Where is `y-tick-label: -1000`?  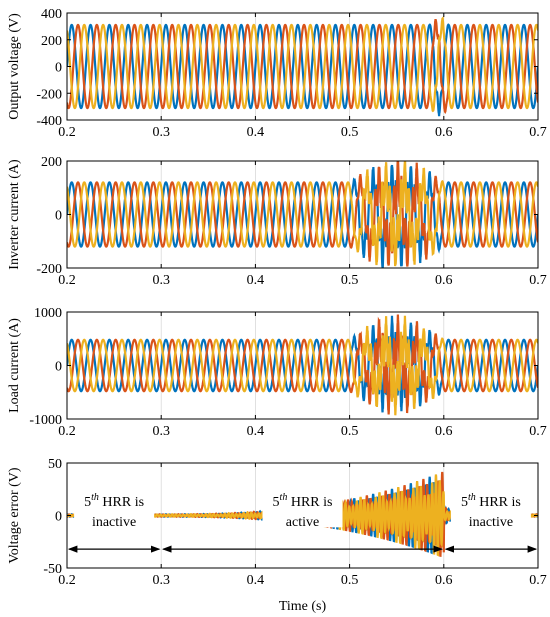
y-tick-label: -1000 is located at coordinates (45, 420).